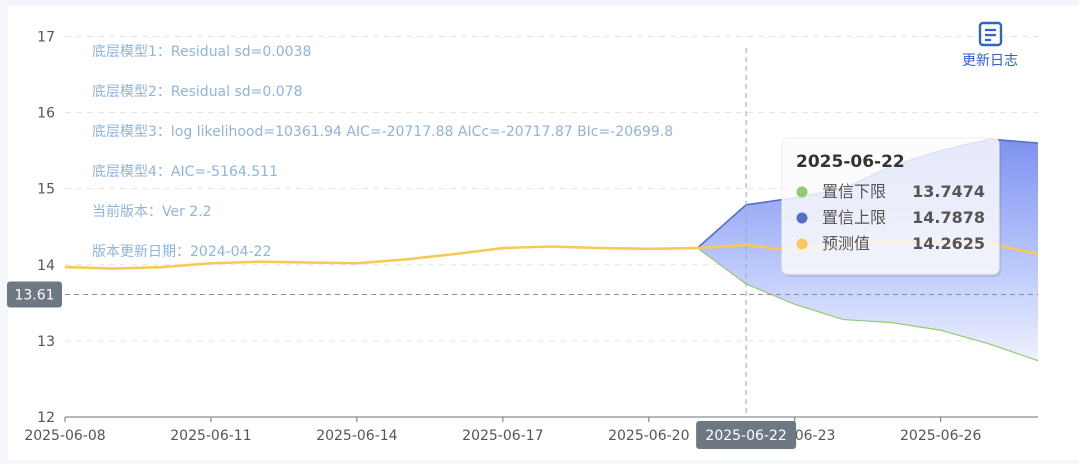  I want to click on y-pointer-badge, so click(34, 294).